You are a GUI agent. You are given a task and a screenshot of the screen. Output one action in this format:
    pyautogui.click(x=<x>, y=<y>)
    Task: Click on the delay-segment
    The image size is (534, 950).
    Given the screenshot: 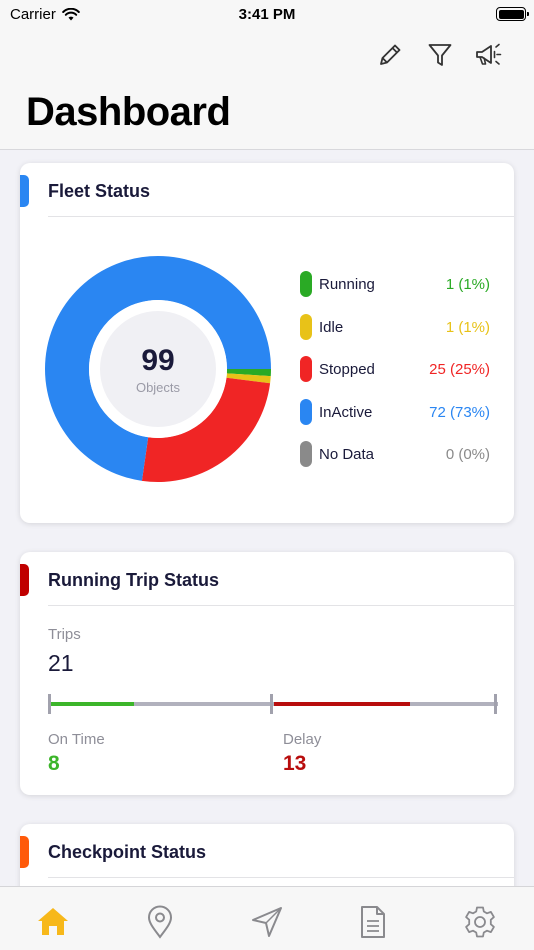 What is the action you would take?
    pyautogui.click(x=342, y=704)
    